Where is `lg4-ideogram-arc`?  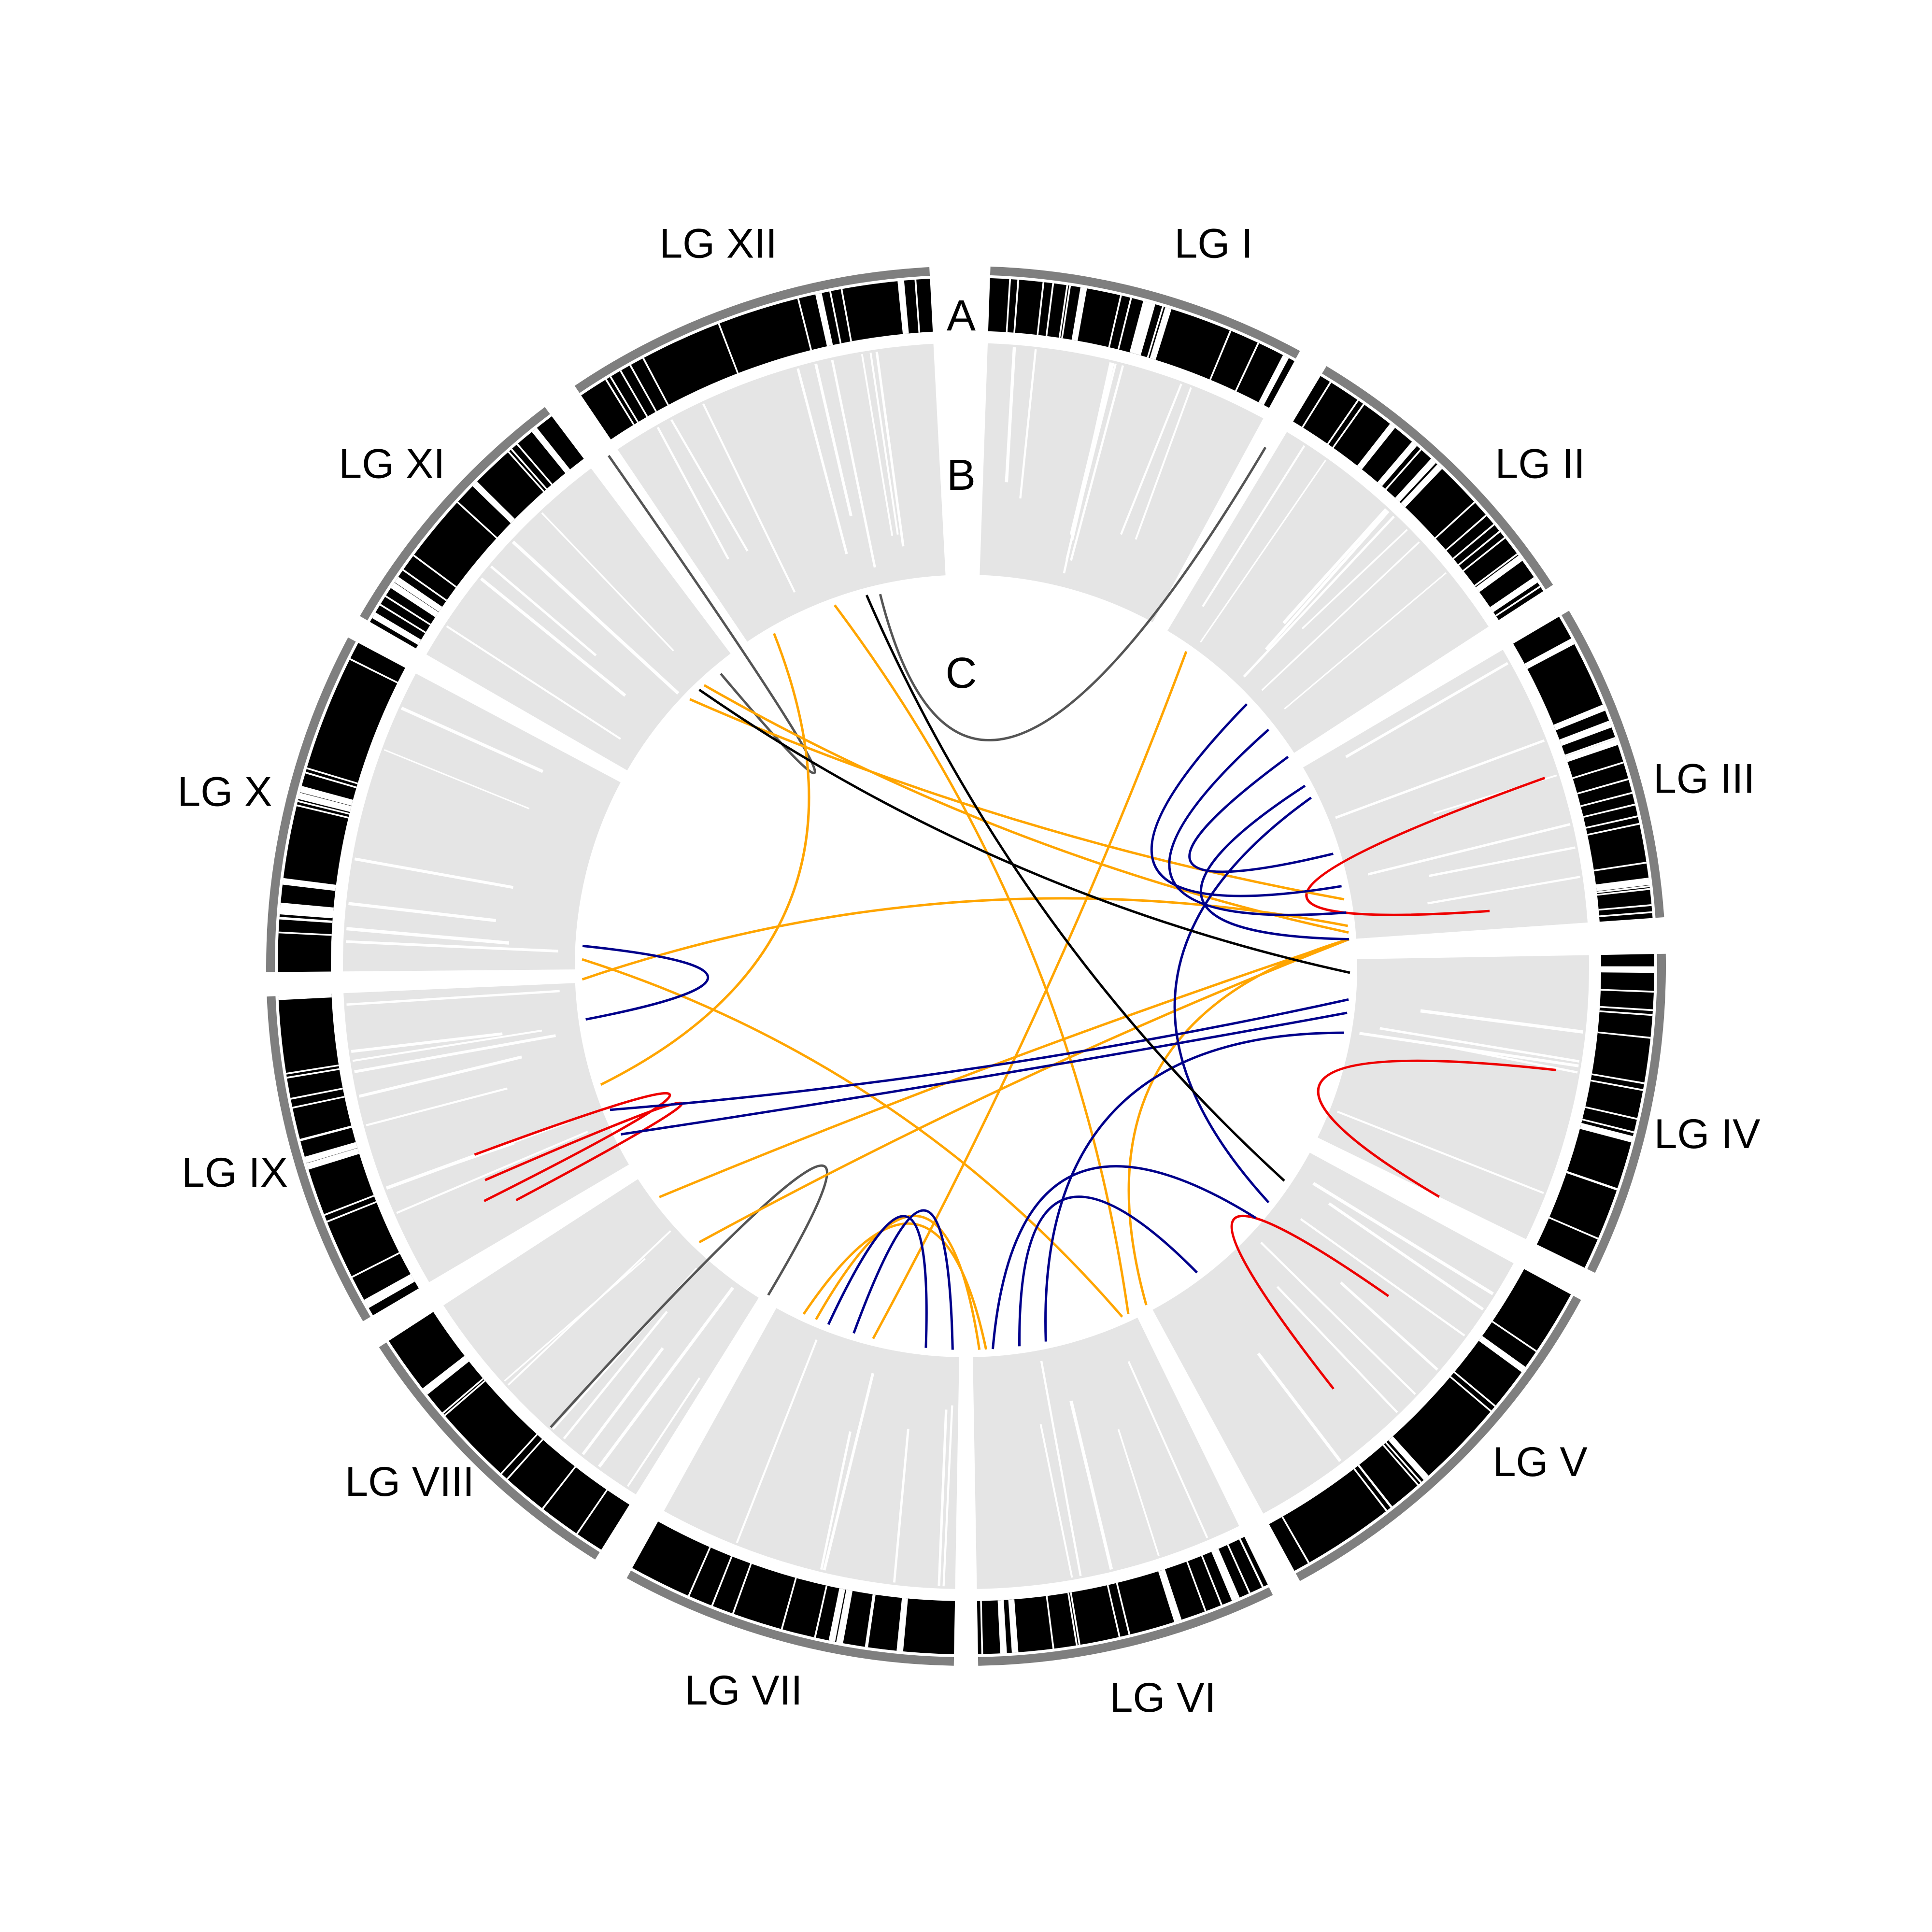 lg4-ideogram-arc is located at coordinates (1626, 1113).